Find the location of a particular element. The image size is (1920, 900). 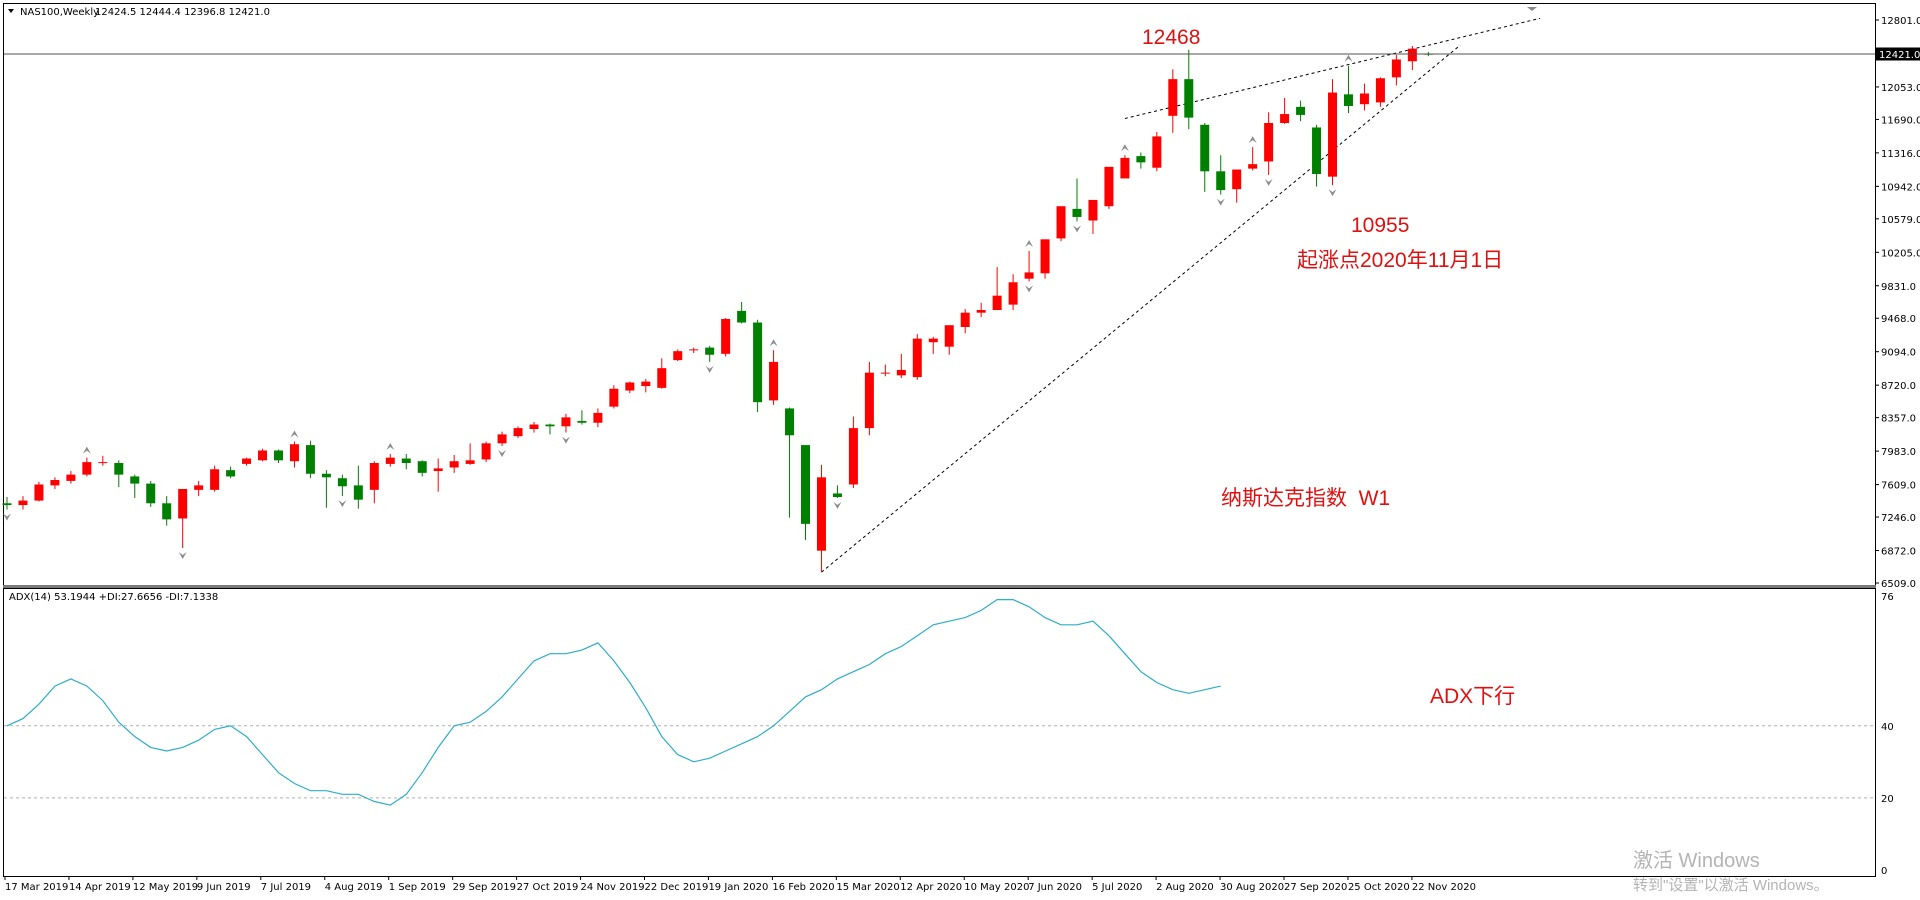

time-tick-label: 5 Jul 2020 is located at coordinates (1117, 887).